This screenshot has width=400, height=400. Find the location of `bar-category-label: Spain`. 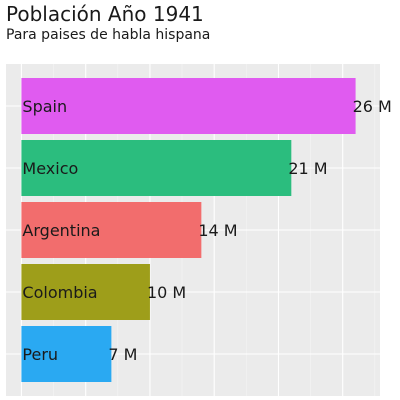

bar-category-label: Spain is located at coordinates (44, 106).